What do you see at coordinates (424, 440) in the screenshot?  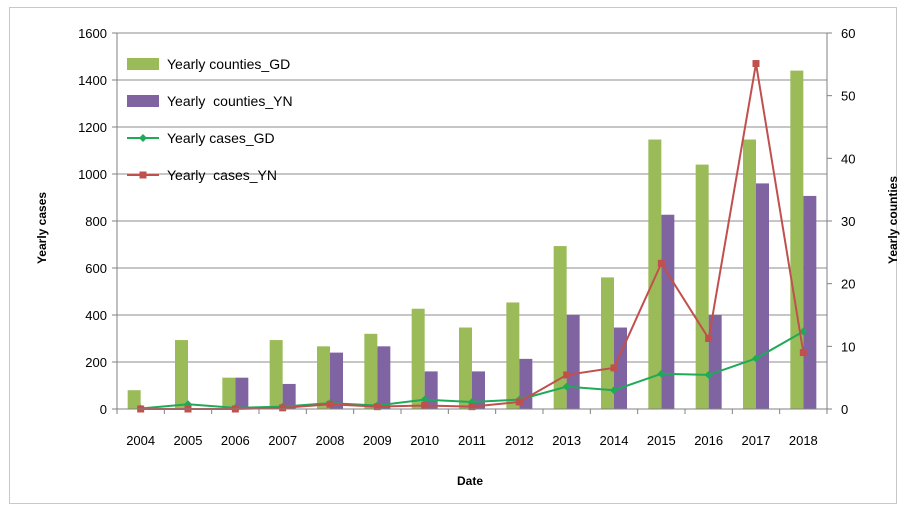 I see `x-tick-label: 2010` at bounding box center [424, 440].